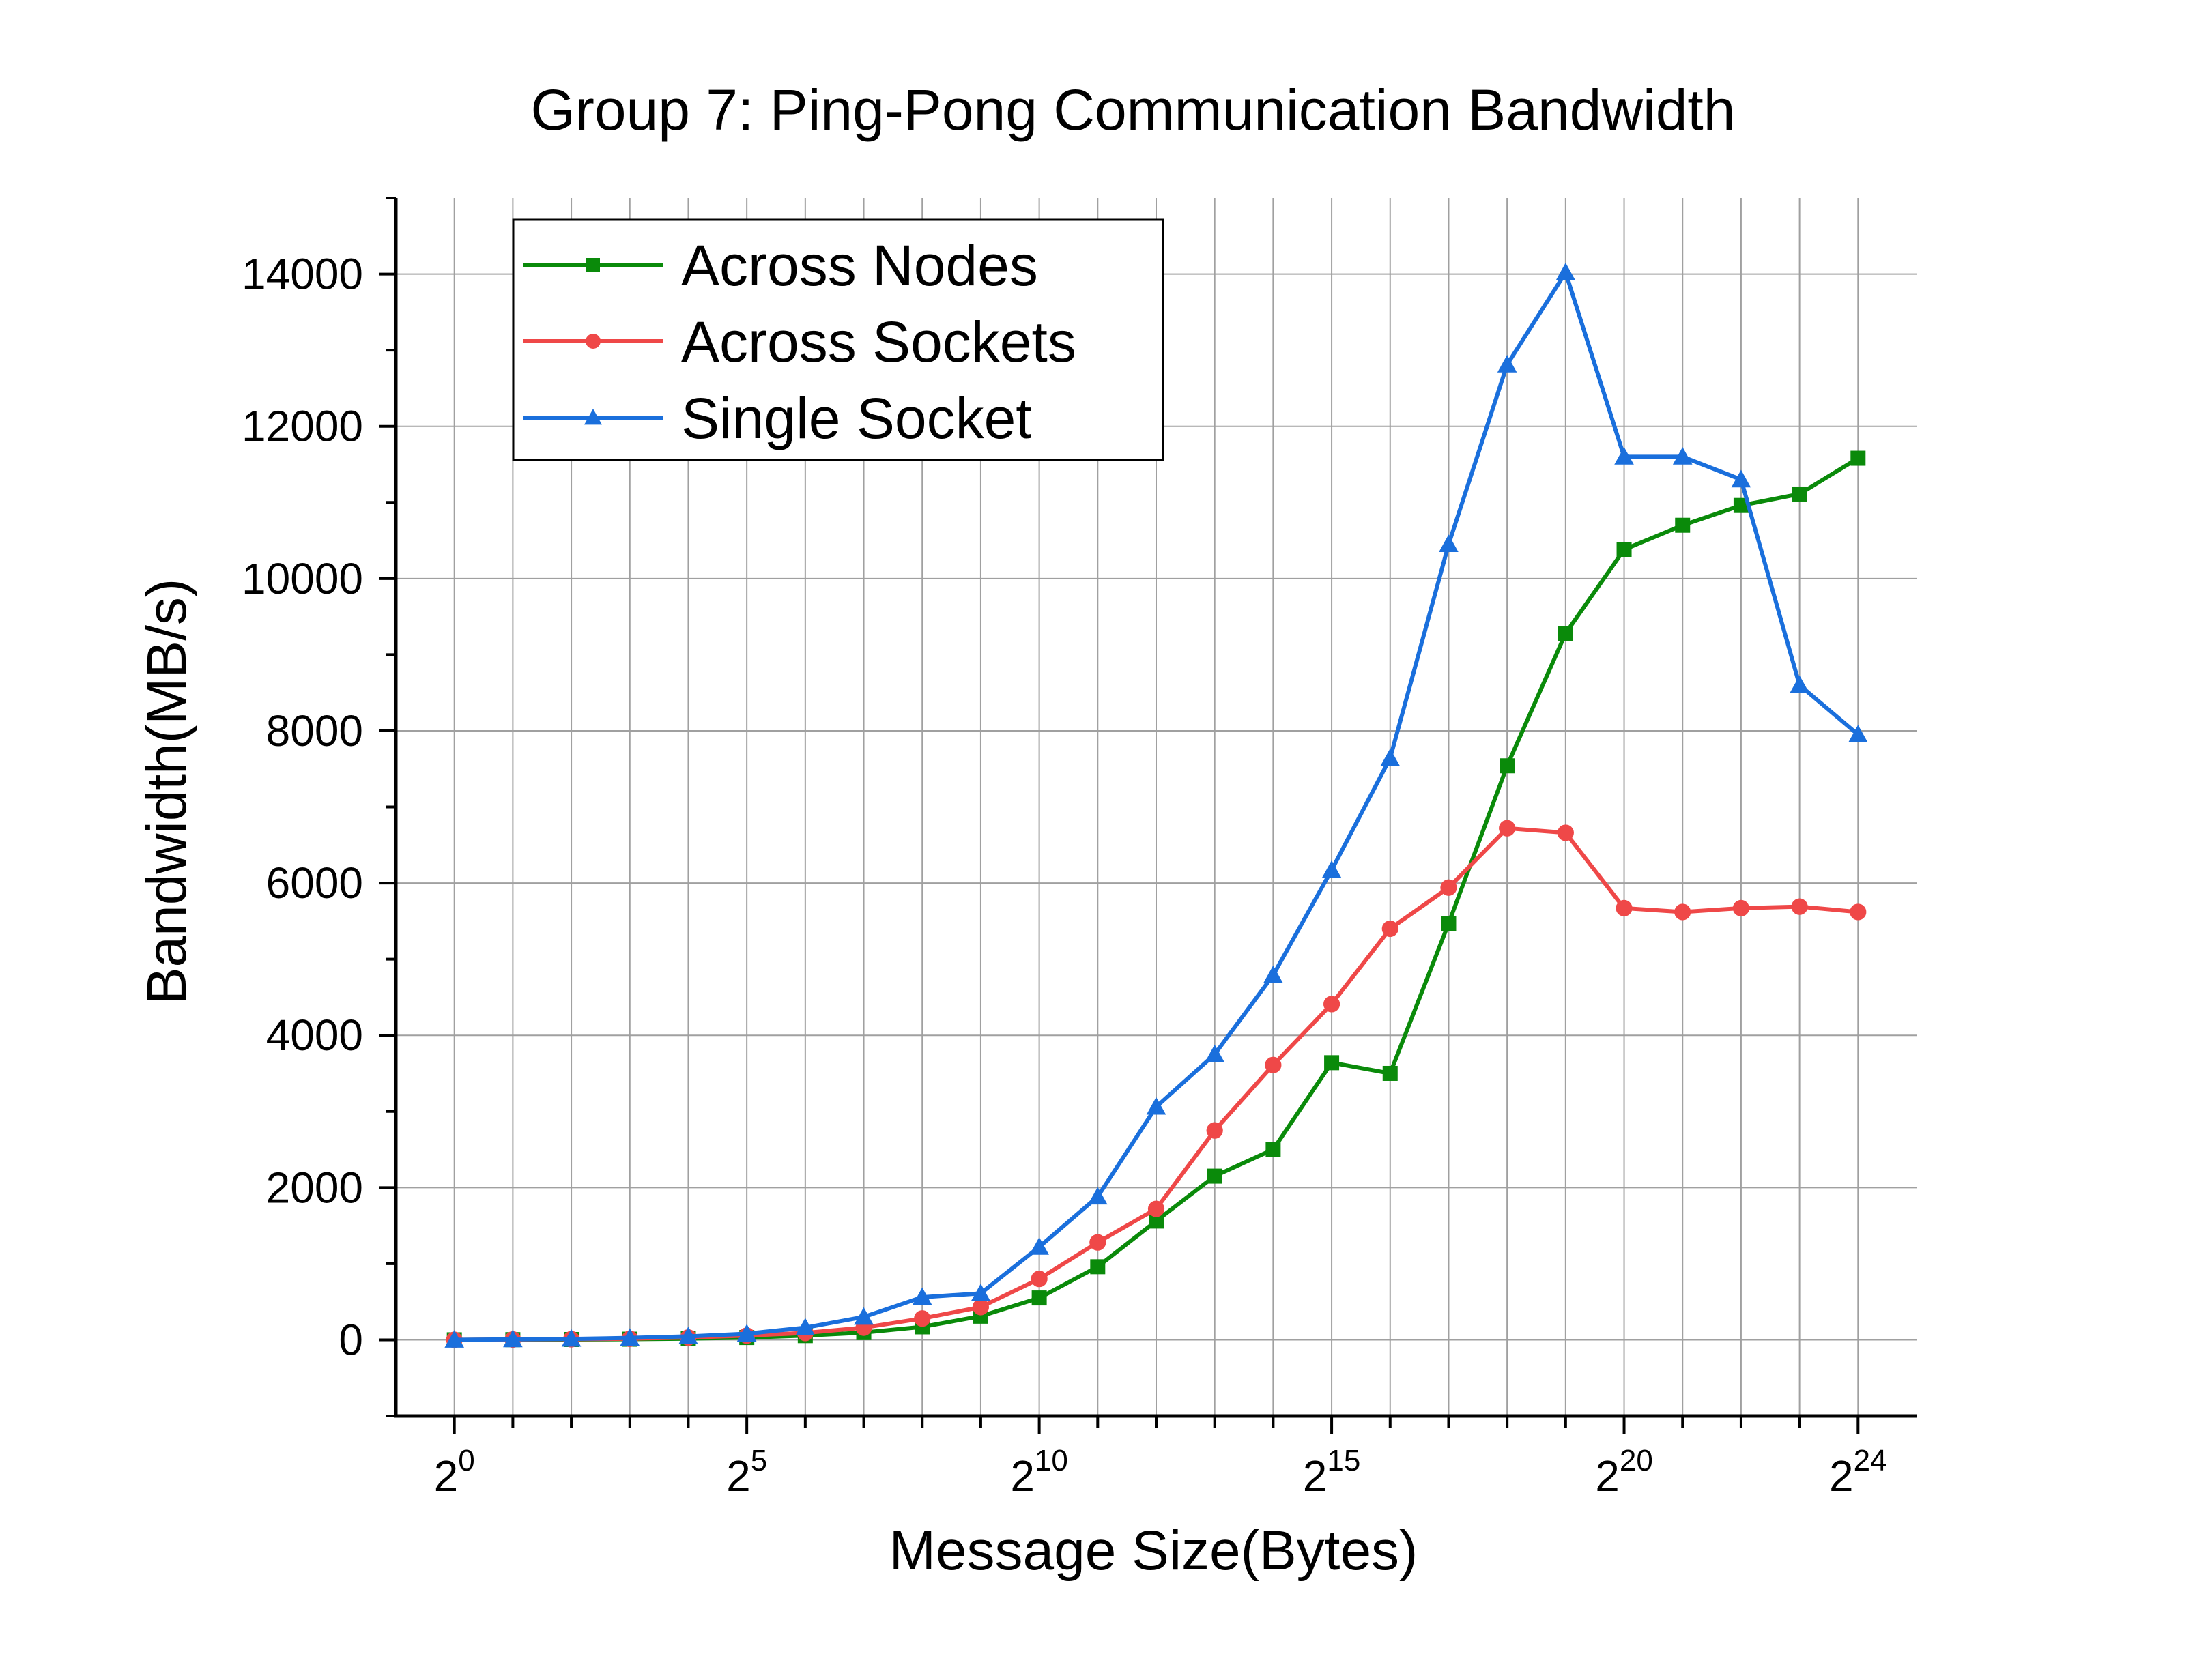  I want to click on x-tick-label: 25, so click(747, 1472).